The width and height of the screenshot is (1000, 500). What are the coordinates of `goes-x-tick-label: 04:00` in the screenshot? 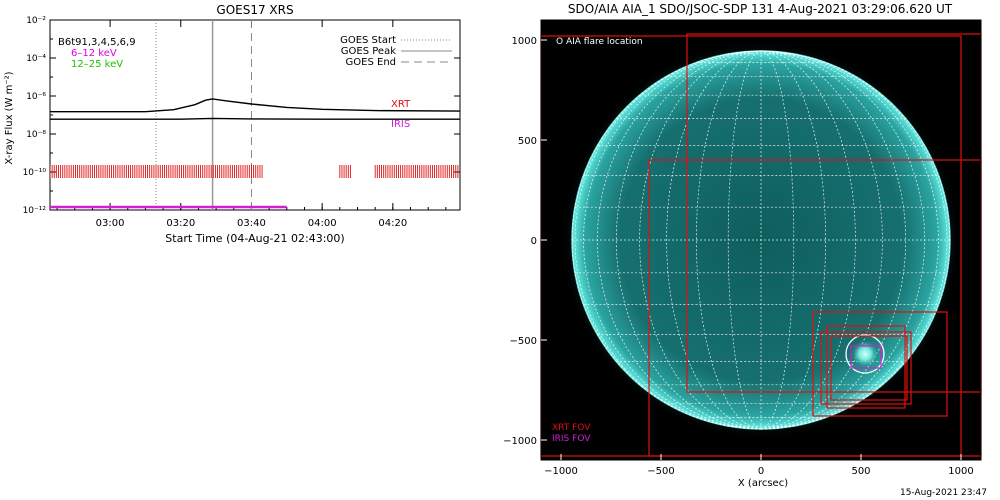 It's located at (322, 223).